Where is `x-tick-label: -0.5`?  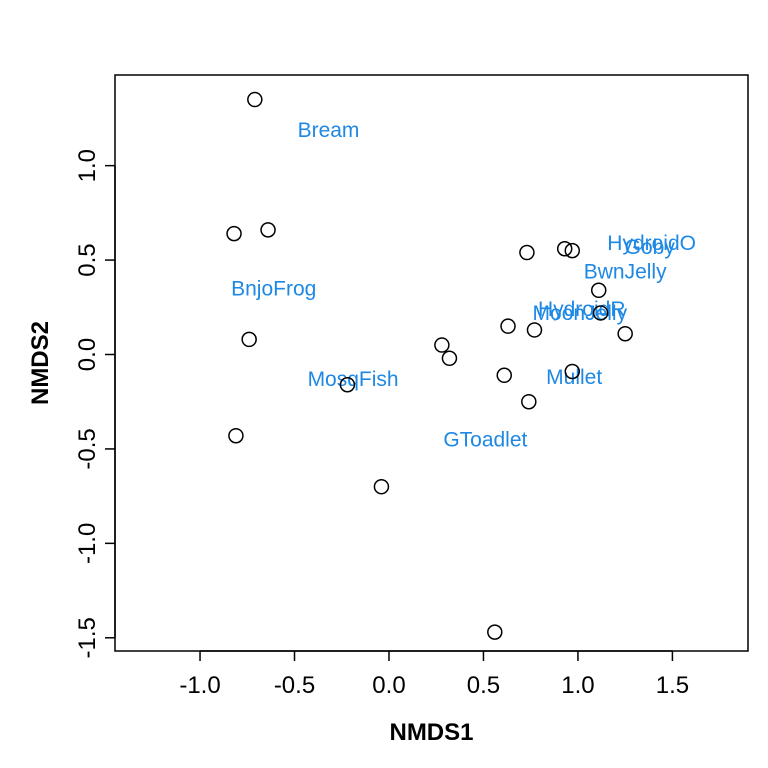 x-tick-label: -0.5 is located at coordinates (294, 685).